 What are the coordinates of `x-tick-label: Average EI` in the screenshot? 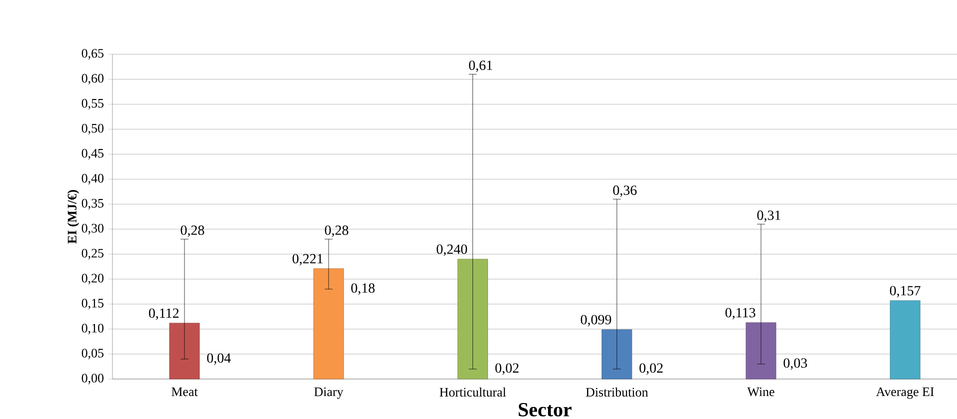 It's located at (905, 393).